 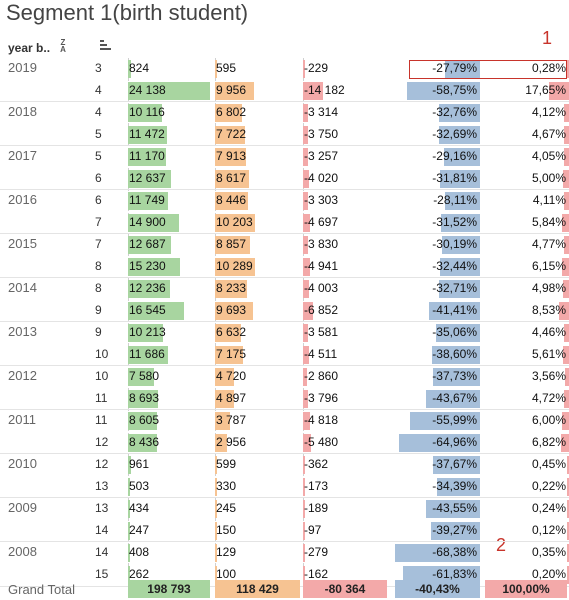 What do you see at coordinates (437, 201) in the screenshot?
I see `table-cell-v4: -28,11%` at bounding box center [437, 201].